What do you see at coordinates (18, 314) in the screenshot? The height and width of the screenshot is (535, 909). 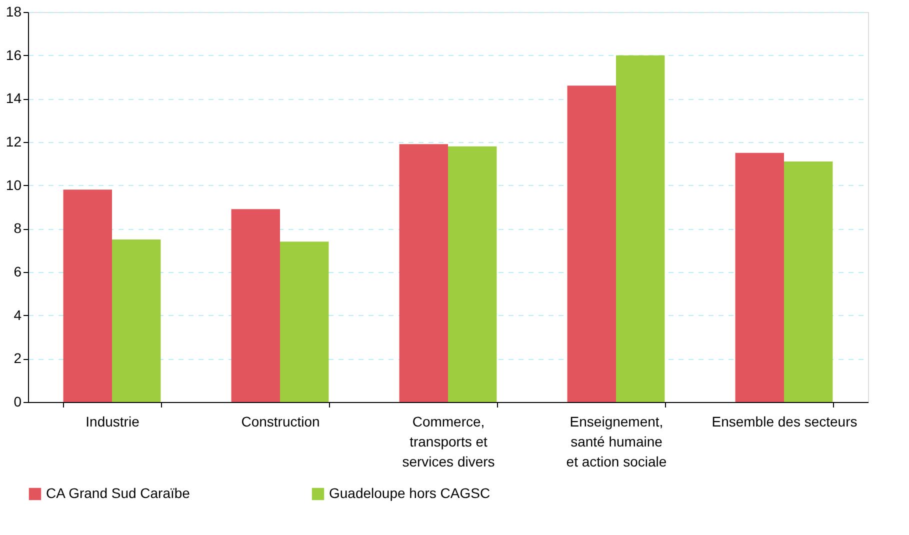 I see `y-tick-label: 4` at bounding box center [18, 314].